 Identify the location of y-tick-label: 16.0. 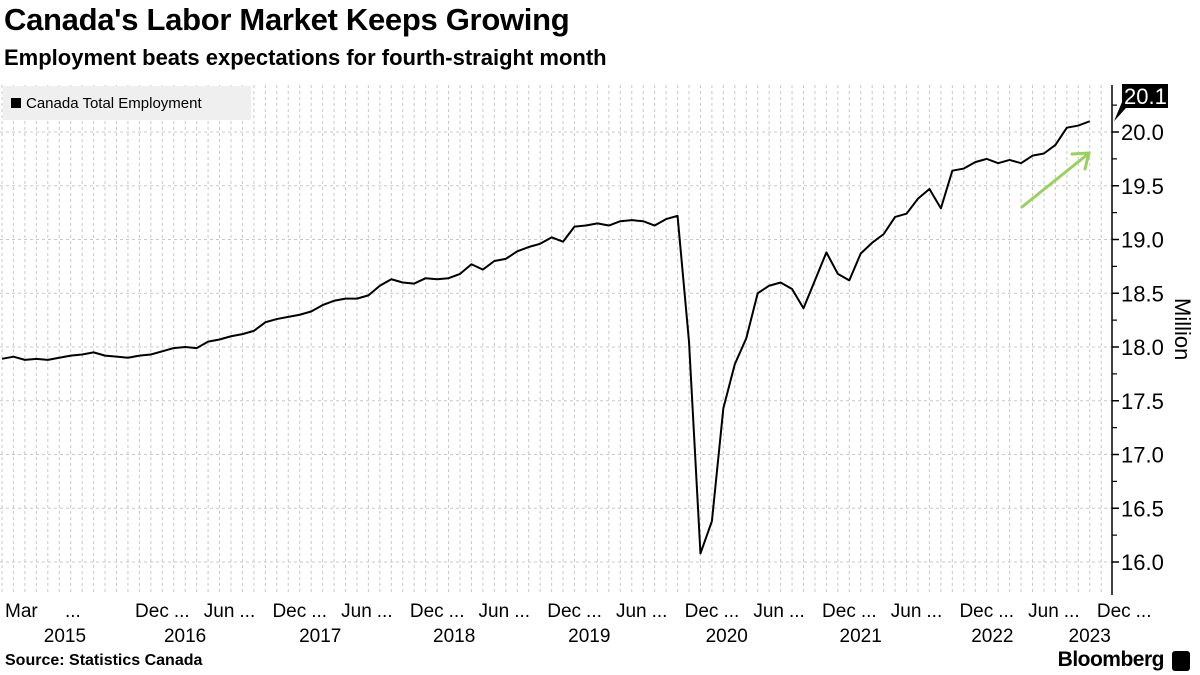
(1142, 562).